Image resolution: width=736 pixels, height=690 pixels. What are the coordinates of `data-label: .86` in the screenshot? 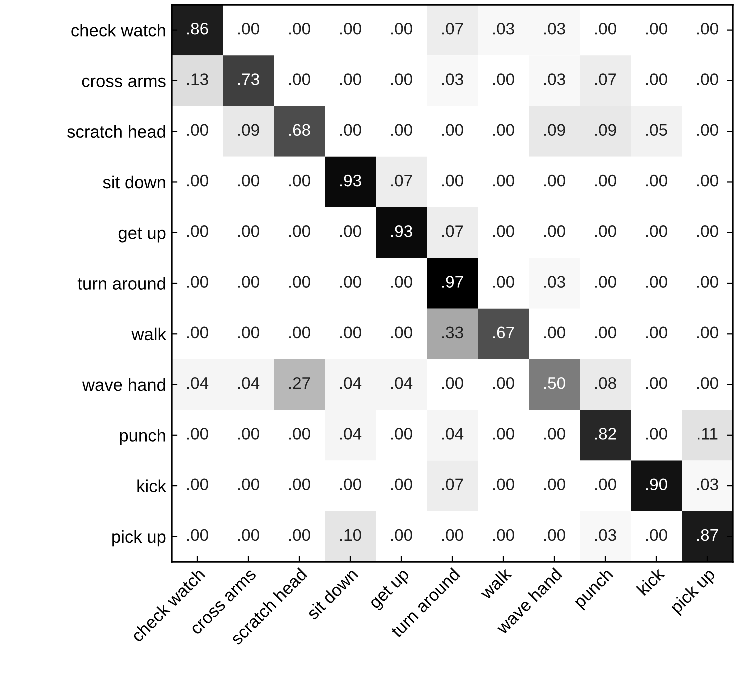 It's located at (197, 28).